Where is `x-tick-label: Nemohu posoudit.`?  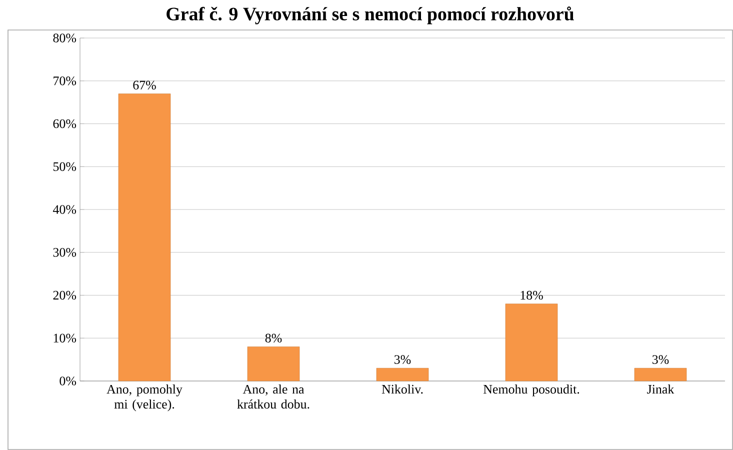
x-tick-label: Nemohu posoudit. is located at coordinates (531, 390).